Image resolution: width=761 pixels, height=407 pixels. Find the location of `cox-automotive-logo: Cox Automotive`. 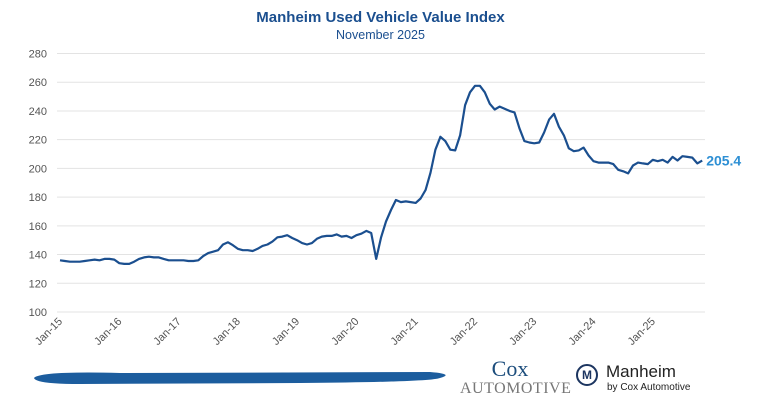

cox-automotive-logo: Cox Automotive is located at coordinates (516, 378).